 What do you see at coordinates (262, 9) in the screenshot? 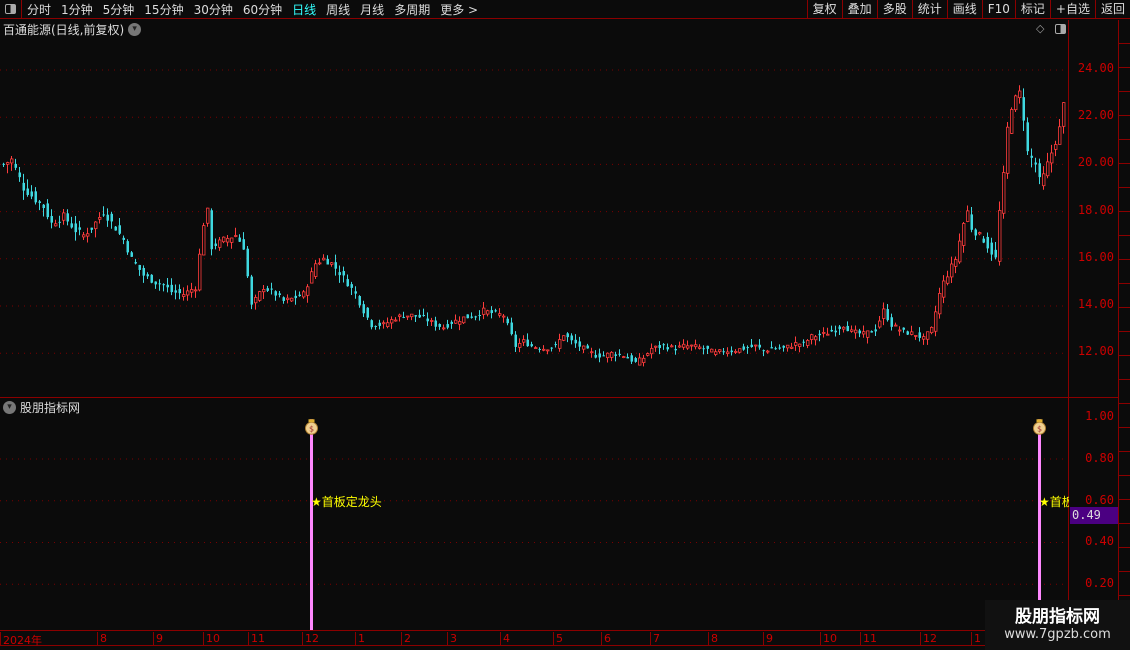
I see `period-tab: 60分钟` at bounding box center [262, 9].